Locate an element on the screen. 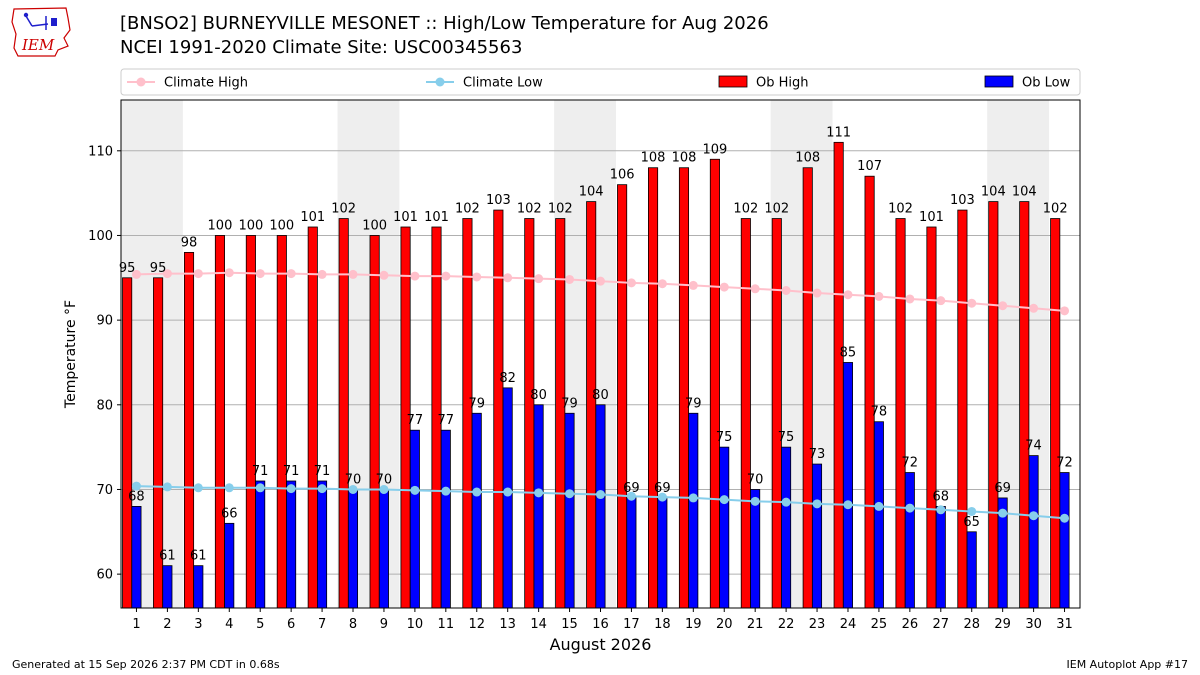 This screenshot has height=675, width=1200. ob-high-label: 109 is located at coordinates (715, 149).